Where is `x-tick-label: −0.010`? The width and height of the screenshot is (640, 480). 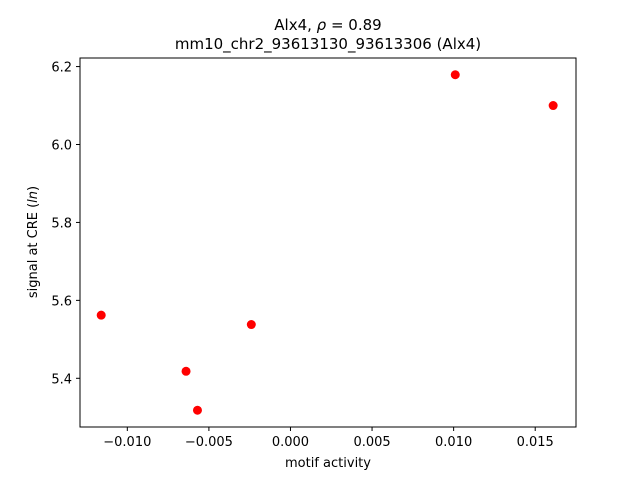
x-tick-label: −0.010 is located at coordinates (127, 442).